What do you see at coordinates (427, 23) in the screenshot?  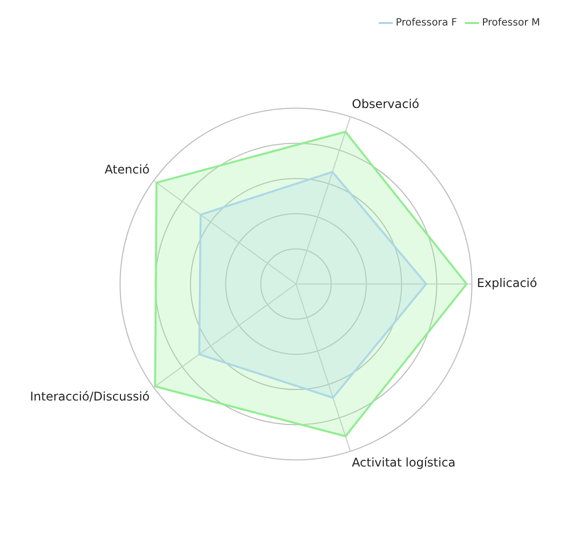 I see `legend-label: Professora F` at bounding box center [427, 23].